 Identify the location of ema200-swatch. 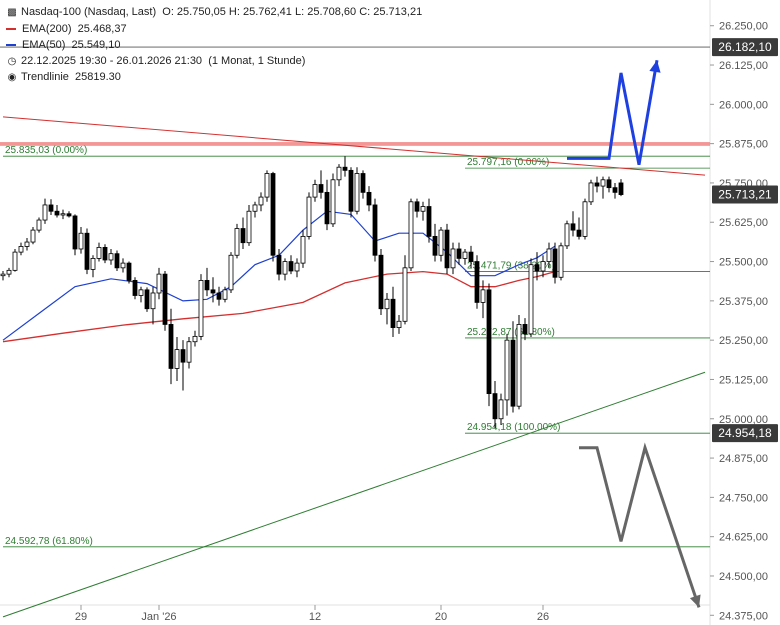
(11, 29).